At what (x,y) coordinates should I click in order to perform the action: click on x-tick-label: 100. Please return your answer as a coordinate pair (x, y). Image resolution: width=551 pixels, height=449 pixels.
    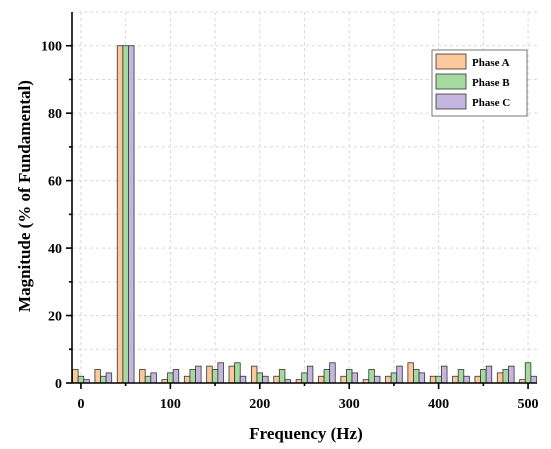
    Looking at the image, I should click on (170, 404).